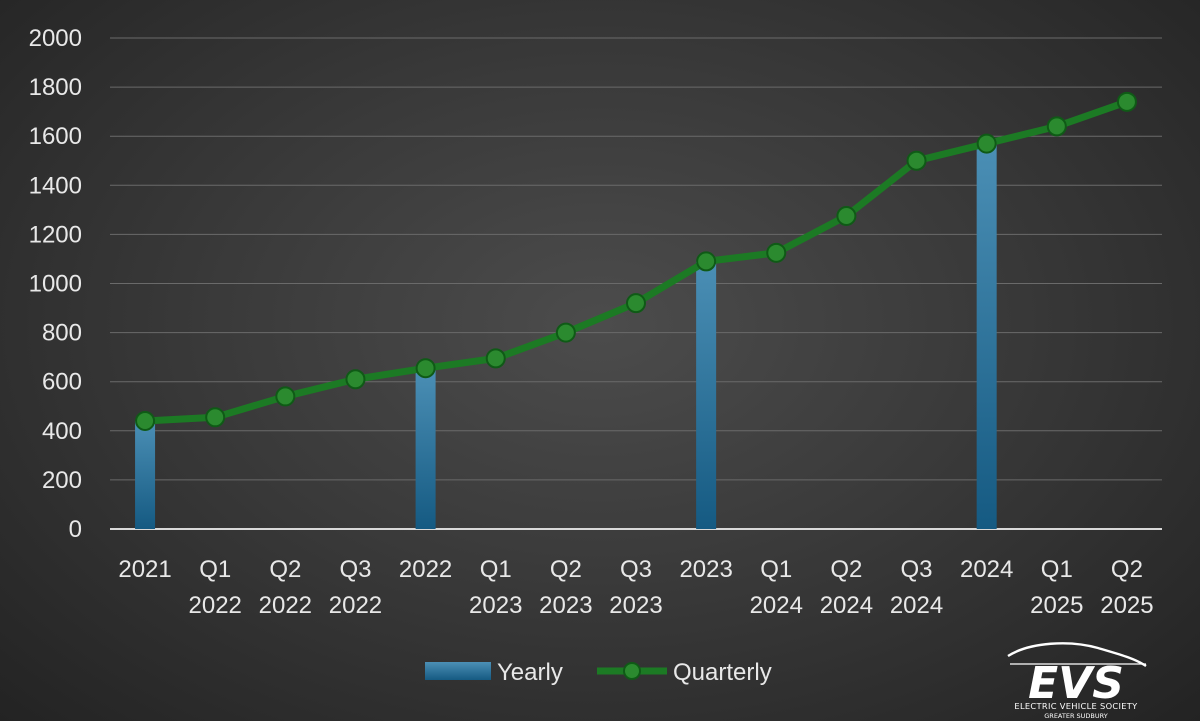  I want to click on y-tick-label: 200, so click(62, 480).